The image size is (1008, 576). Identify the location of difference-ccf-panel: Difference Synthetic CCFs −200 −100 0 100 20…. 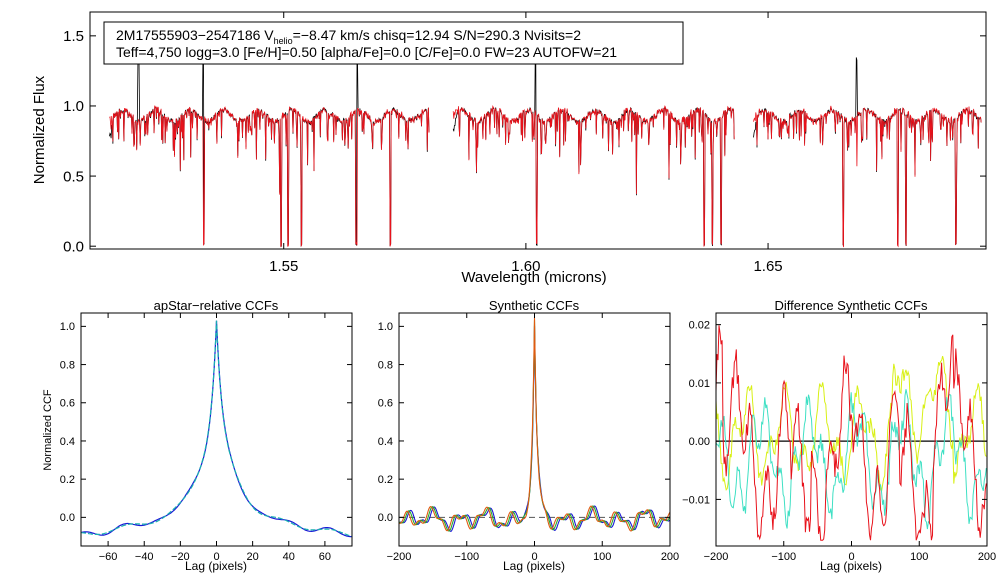
(839, 435).